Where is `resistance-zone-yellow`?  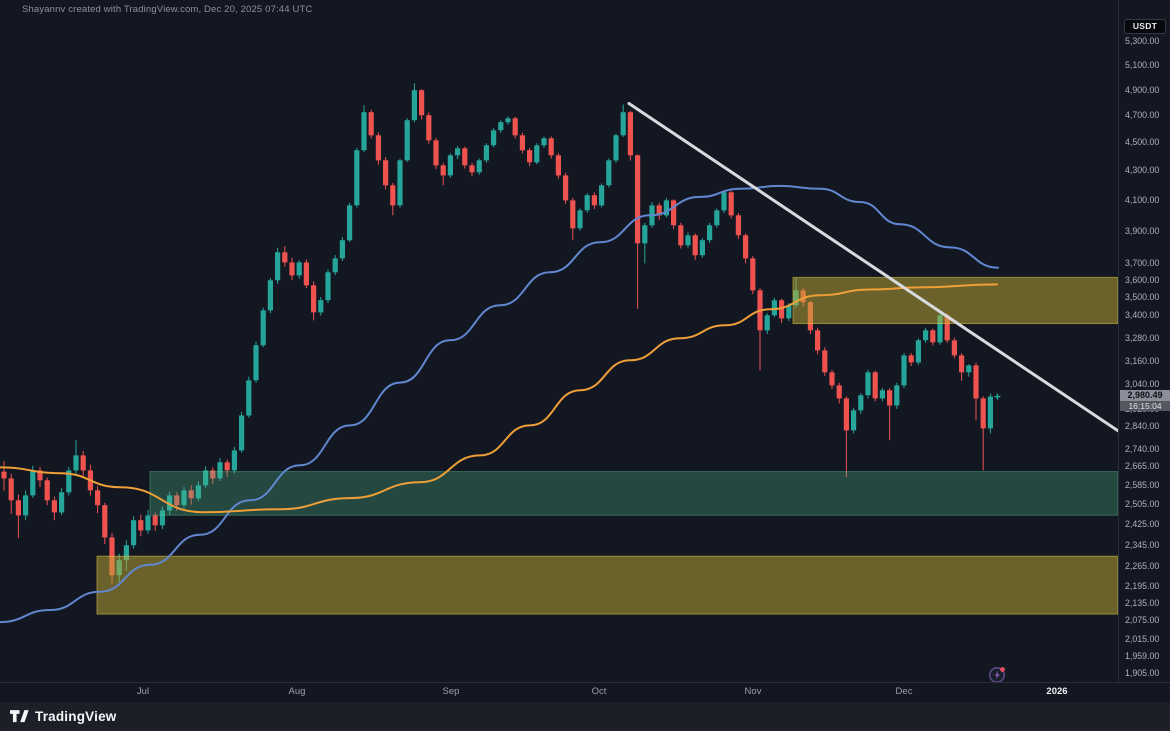 resistance-zone-yellow is located at coordinates (955, 300).